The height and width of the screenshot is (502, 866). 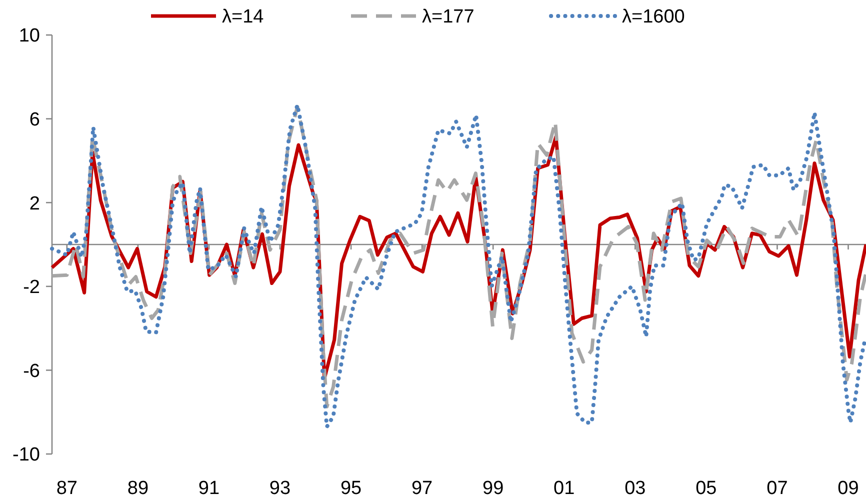 I want to click on x-tick-label: 07, so click(x=777, y=488).